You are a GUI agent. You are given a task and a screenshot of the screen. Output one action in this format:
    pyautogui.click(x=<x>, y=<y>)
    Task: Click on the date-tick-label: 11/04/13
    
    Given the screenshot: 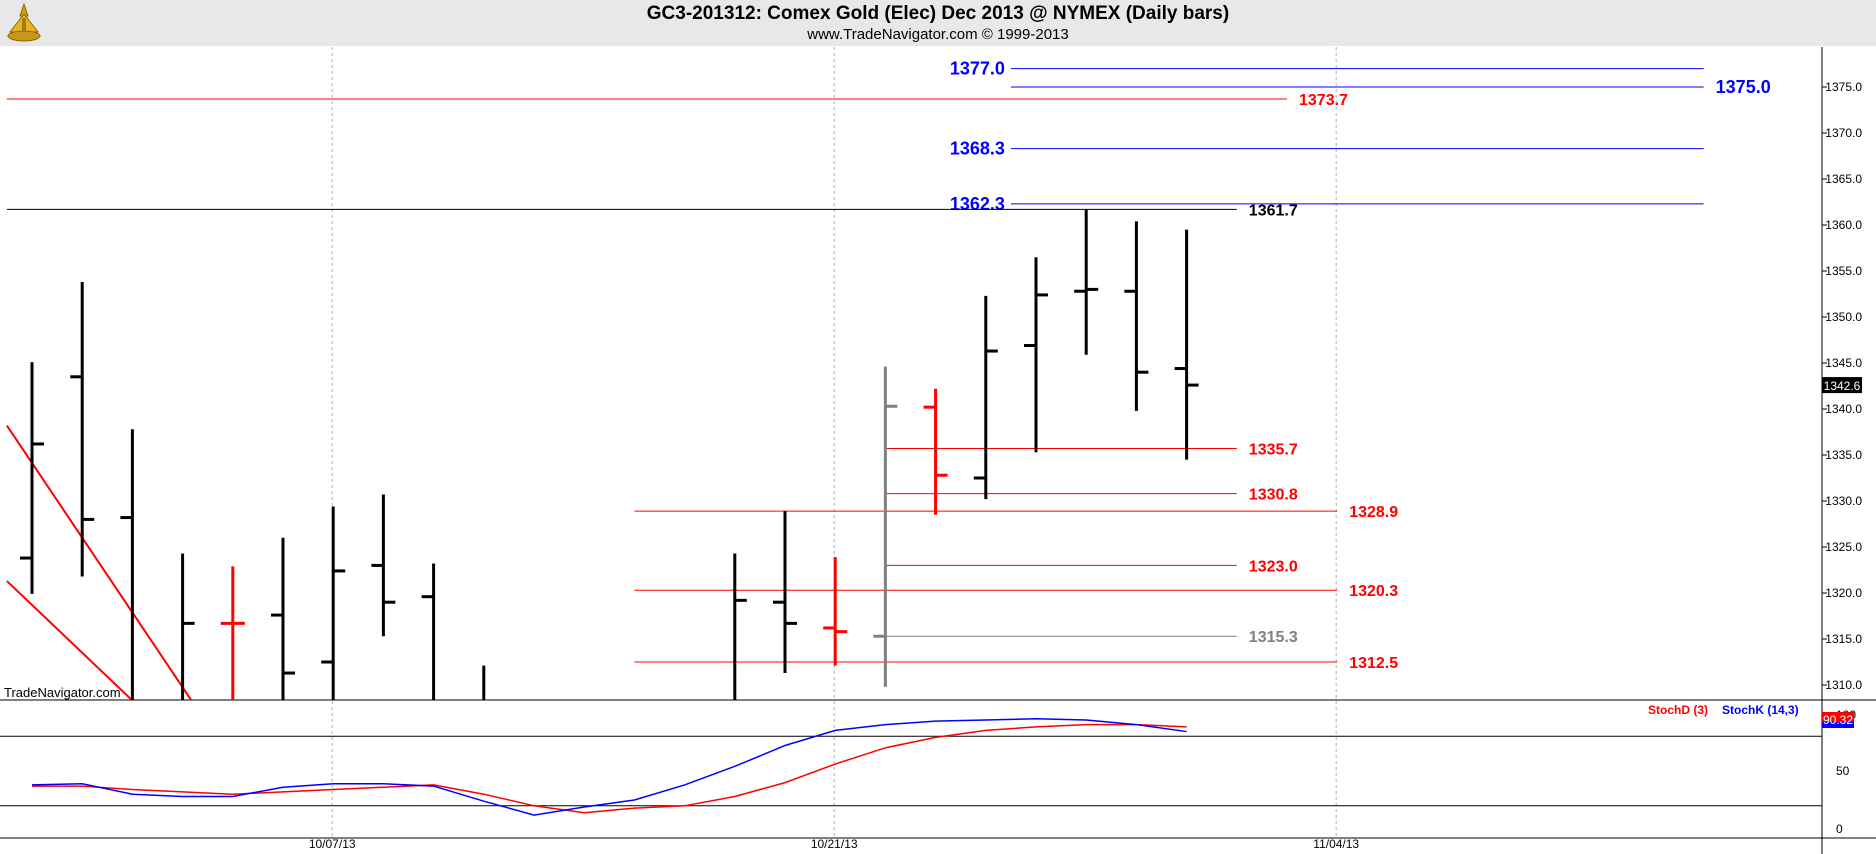 What is the action you would take?
    pyautogui.click(x=1336, y=844)
    